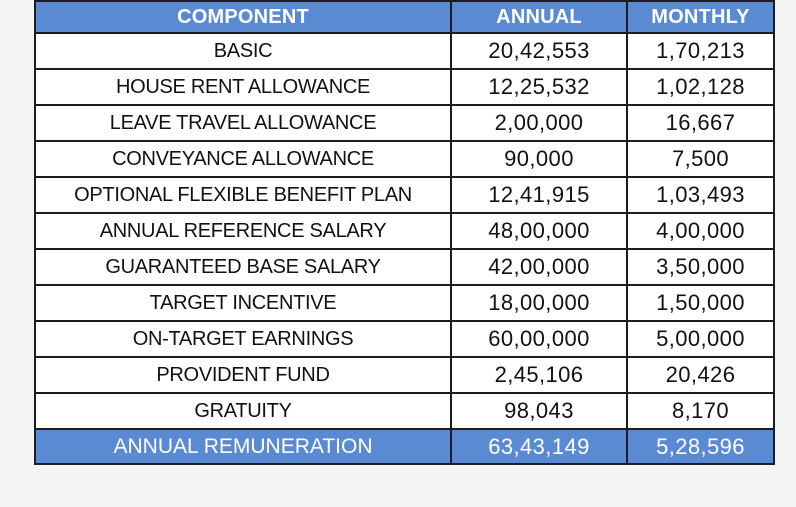 This screenshot has width=796, height=507. I want to click on row-annual: 42,00,000, so click(539, 267).